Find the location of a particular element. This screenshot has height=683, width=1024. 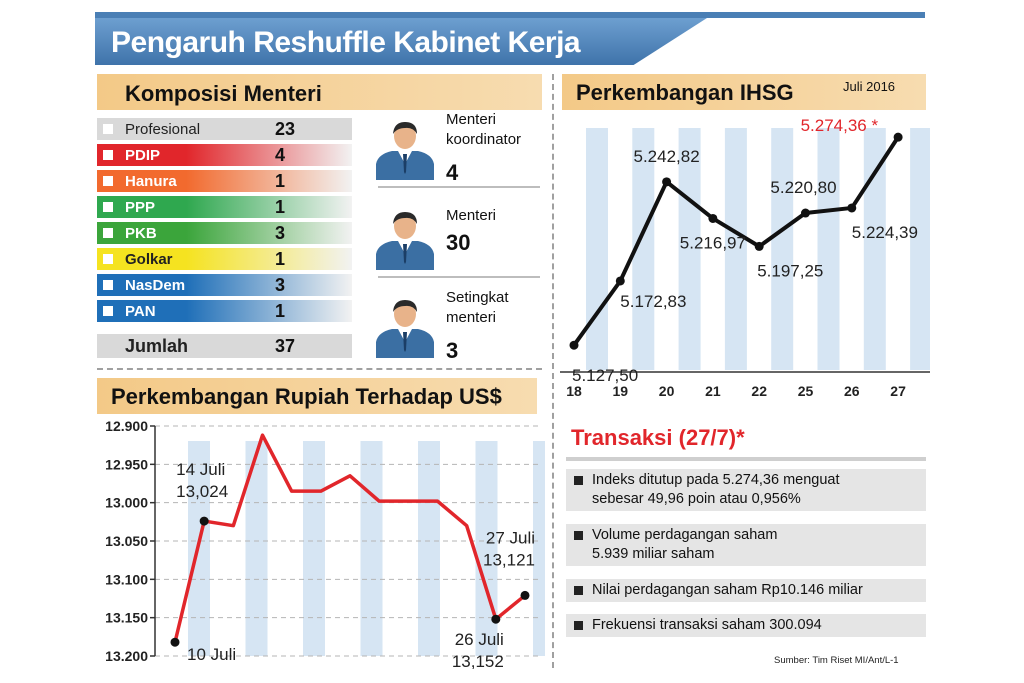

party-row: Golkar 1 is located at coordinates (224, 259).